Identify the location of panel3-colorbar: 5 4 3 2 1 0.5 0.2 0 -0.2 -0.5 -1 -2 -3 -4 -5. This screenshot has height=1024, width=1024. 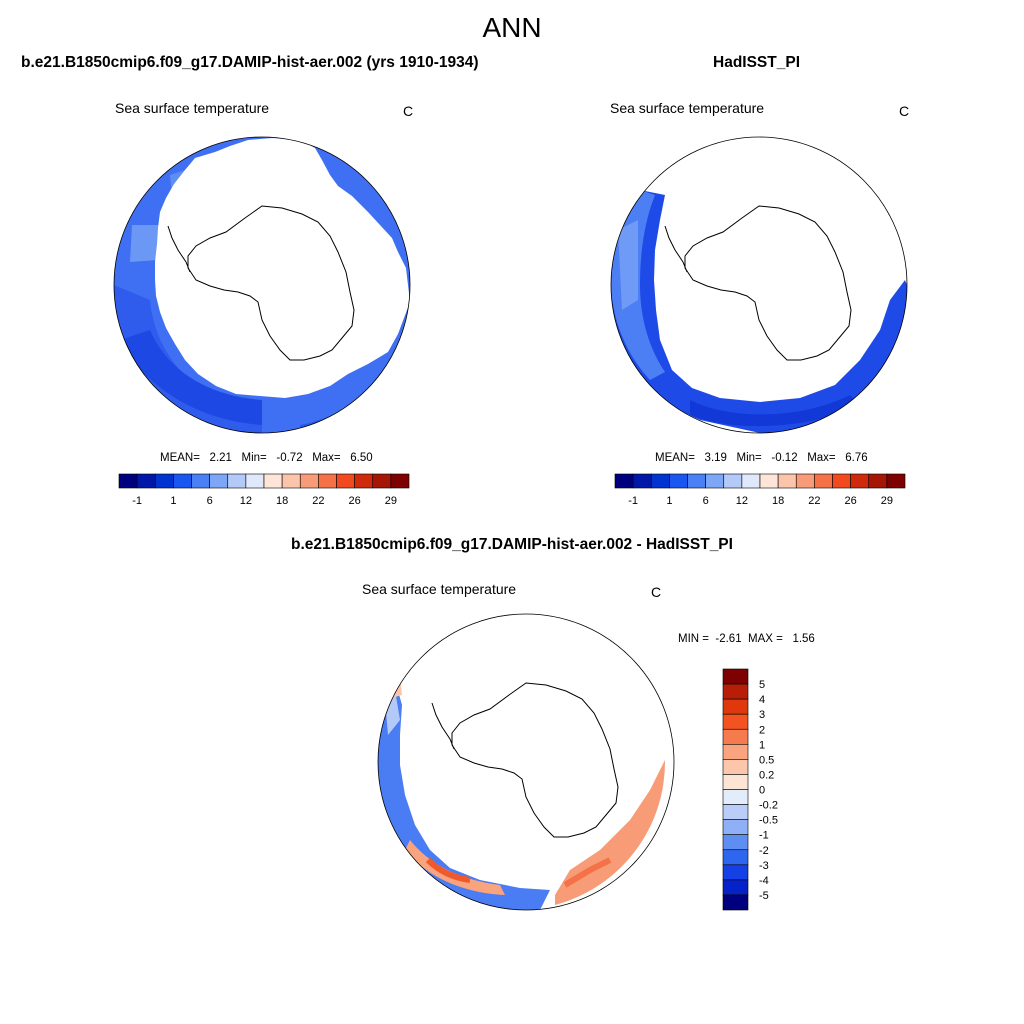
(750, 789).